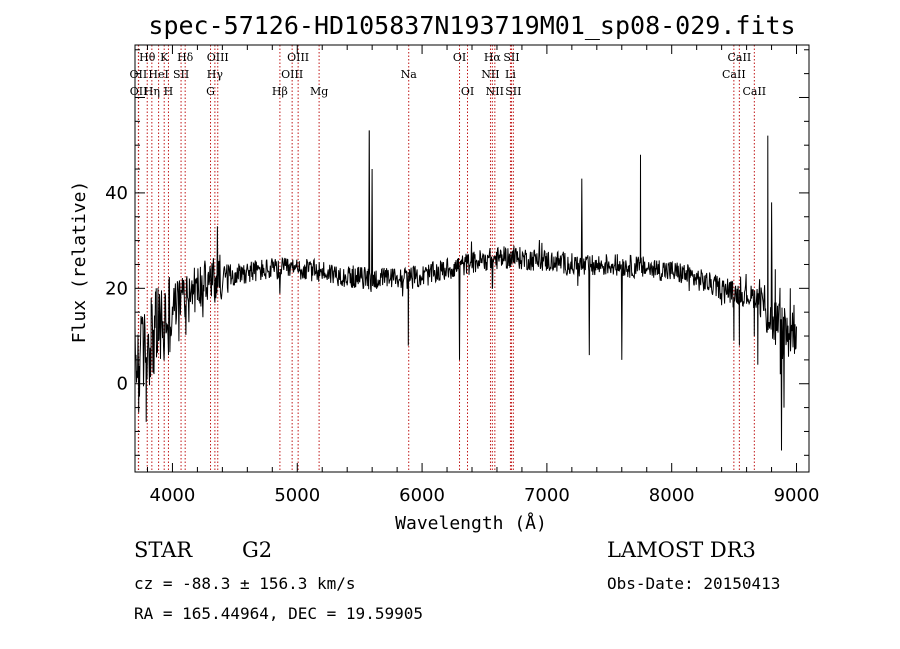  Describe the element at coordinates (215, 74) in the screenshot. I see `line-label: Hγ` at that location.